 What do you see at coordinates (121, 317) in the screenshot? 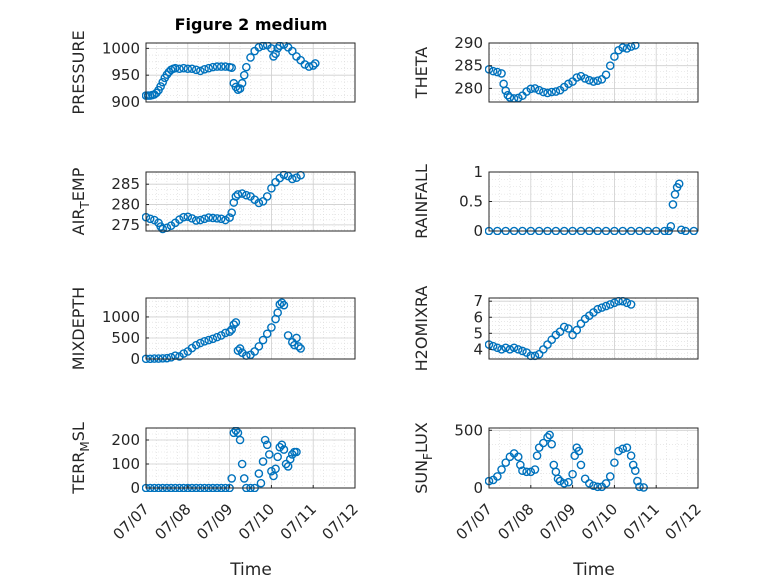
I see `y-tick-label: 1000` at bounding box center [121, 317].